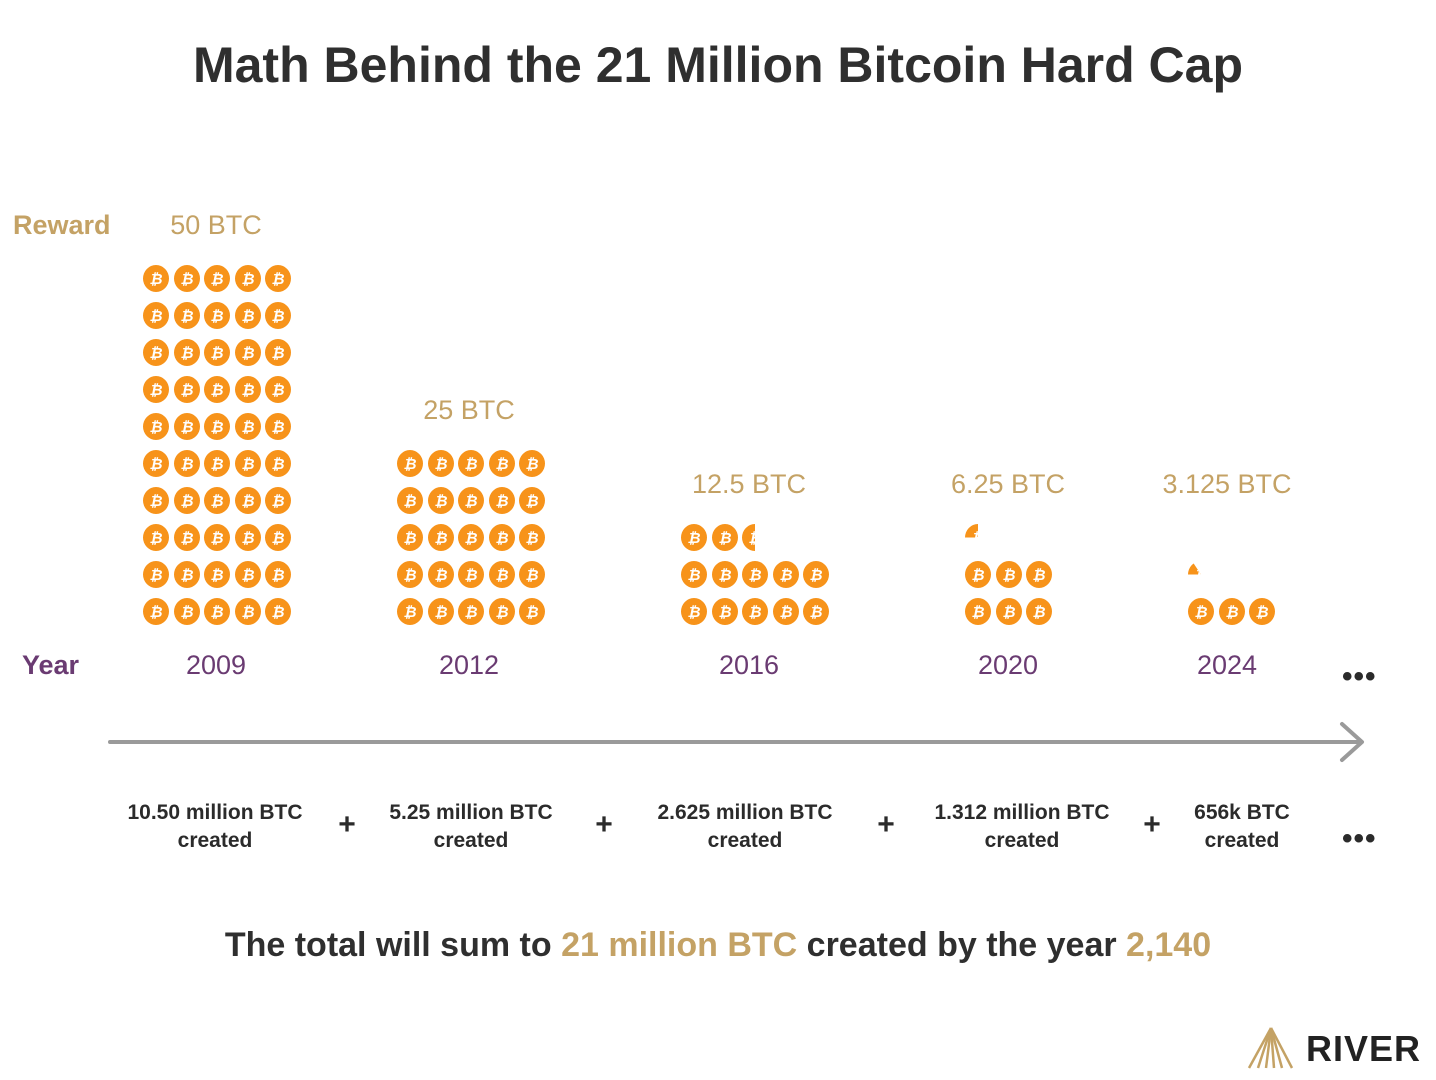 Image resolution: width=1436 pixels, height=1080 pixels. What do you see at coordinates (745, 812) in the screenshot?
I see `created-amount: 2.625 million BTC` at bounding box center [745, 812].